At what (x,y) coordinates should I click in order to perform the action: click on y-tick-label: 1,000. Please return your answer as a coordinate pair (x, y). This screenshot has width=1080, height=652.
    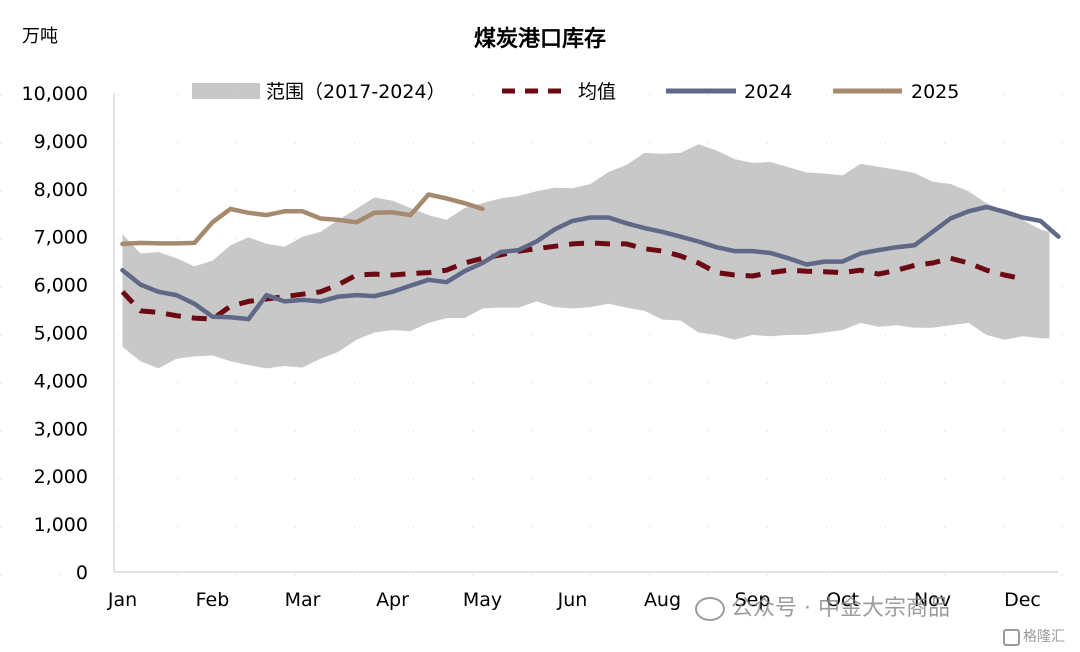
    Looking at the image, I should click on (61, 525).